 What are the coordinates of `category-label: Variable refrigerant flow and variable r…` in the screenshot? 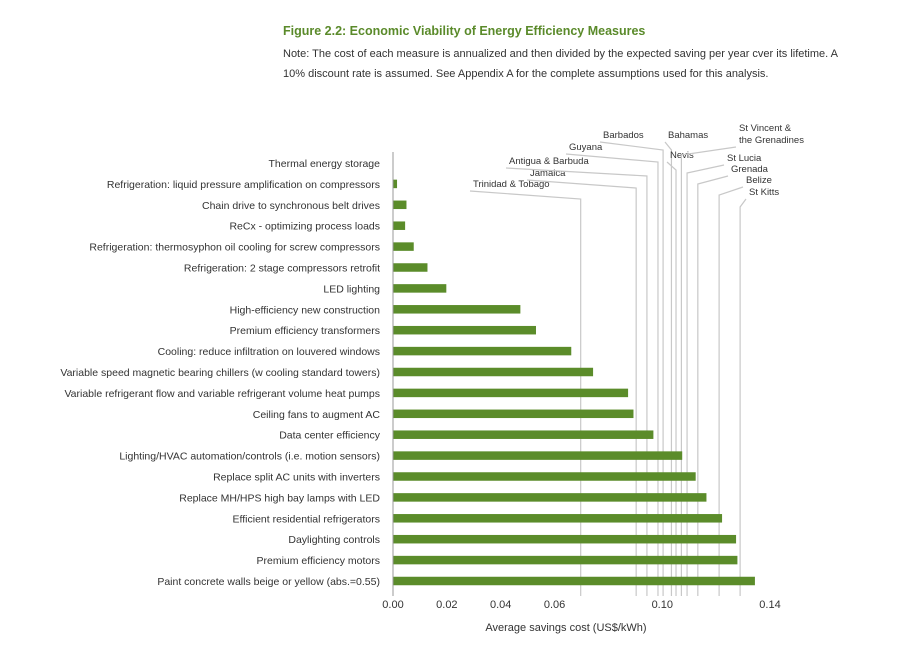 It's located at (222, 394).